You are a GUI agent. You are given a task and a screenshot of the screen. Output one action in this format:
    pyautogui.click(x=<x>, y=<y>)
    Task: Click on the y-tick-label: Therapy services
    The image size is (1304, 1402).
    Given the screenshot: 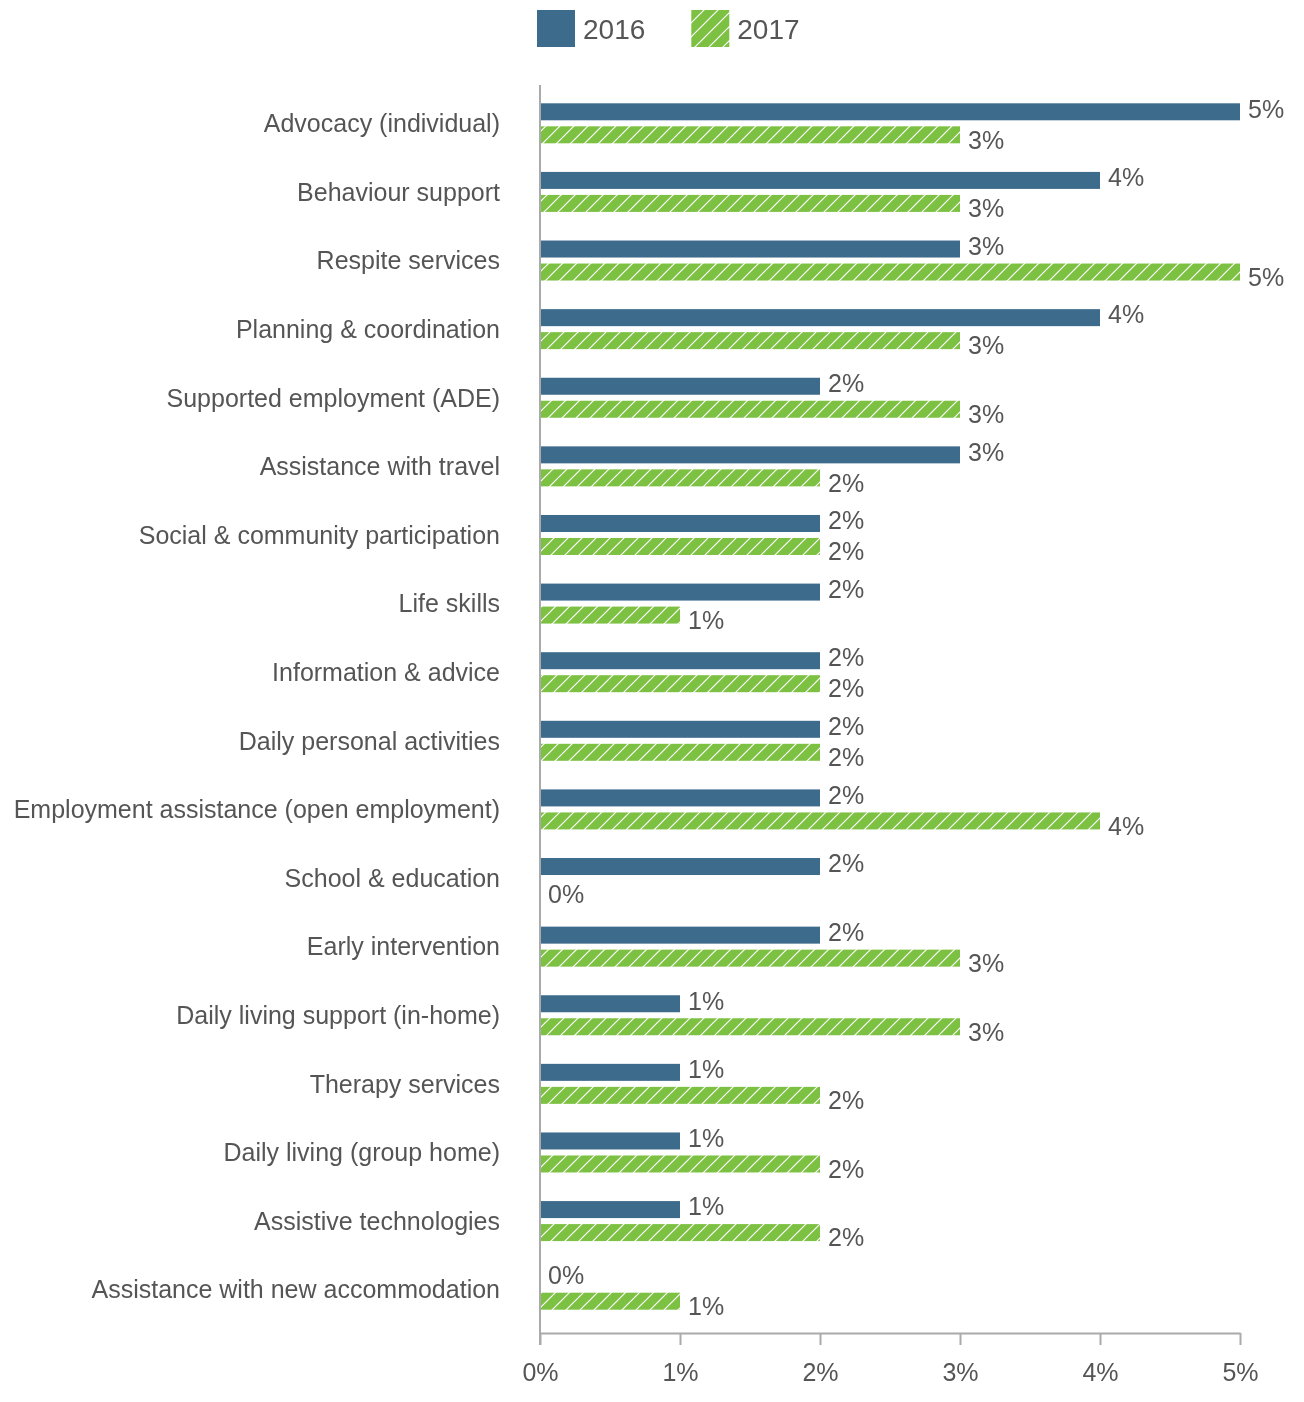 What is the action you would take?
    pyautogui.click(x=404, y=1083)
    